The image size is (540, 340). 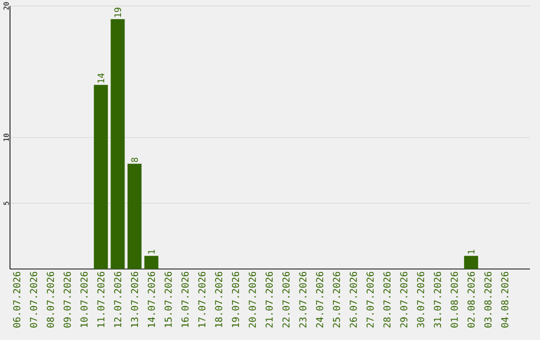 What do you see at coordinates (404, 300) in the screenshot?
I see `x-tick-label: 29.07.2026` at bounding box center [404, 300].